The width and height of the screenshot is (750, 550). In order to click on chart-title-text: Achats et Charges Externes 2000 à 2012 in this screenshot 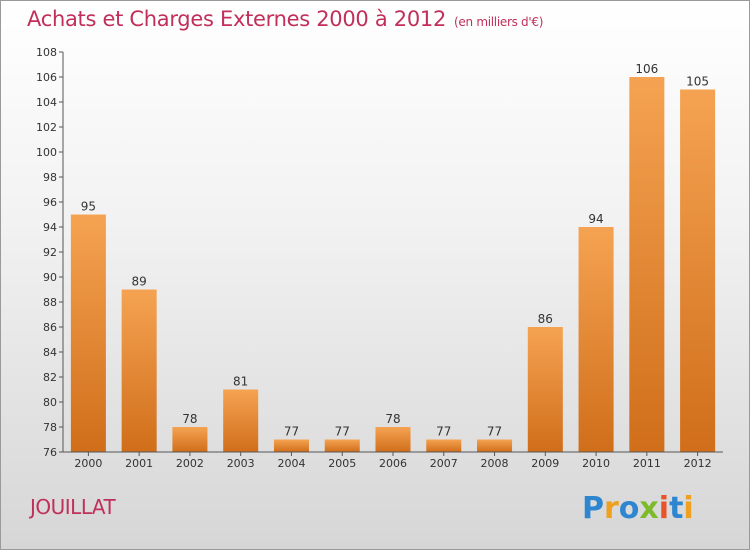, I will do `click(237, 19)`.